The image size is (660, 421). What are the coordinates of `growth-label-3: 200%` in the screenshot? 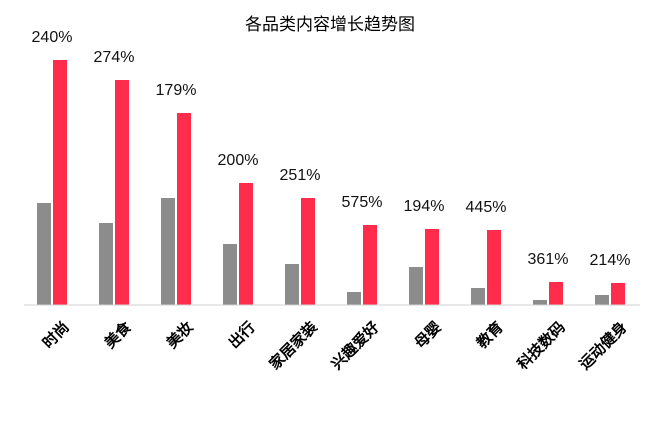 It's located at (238, 160).